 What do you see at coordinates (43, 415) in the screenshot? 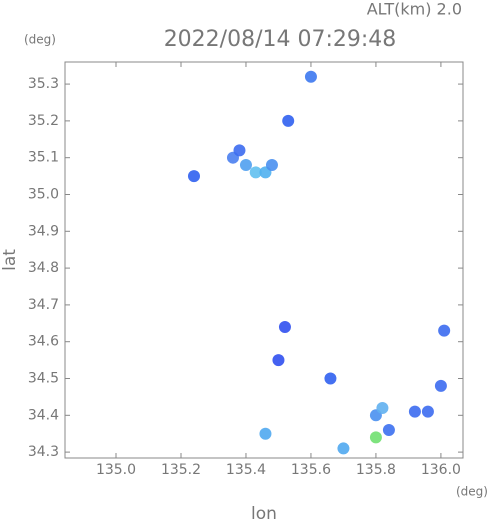
I see `y-tick-label: 34.4` at bounding box center [43, 415].